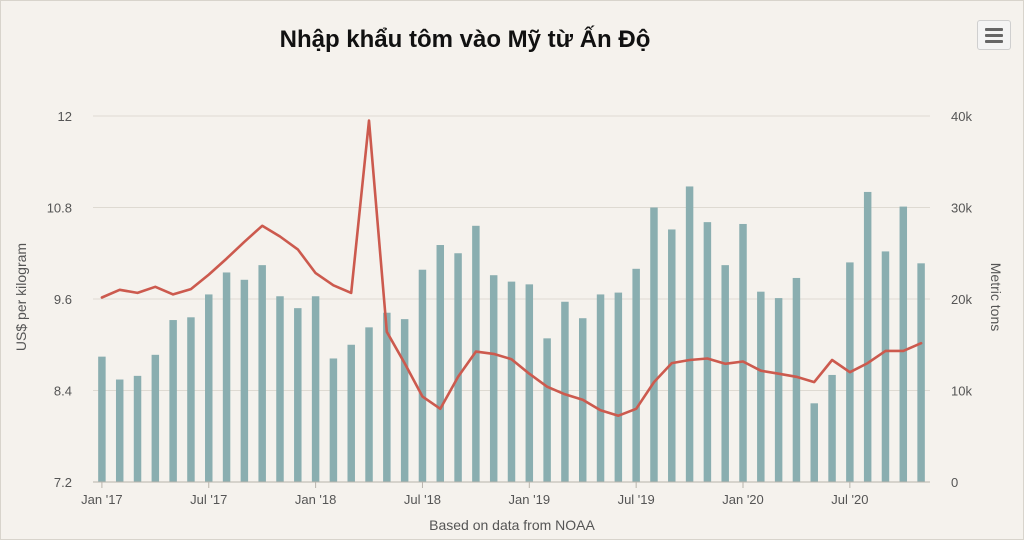 The width and height of the screenshot is (1024, 540). Describe the element at coordinates (961, 116) in the screenshot. I see `y-right-tick-label: 40k` at that location.